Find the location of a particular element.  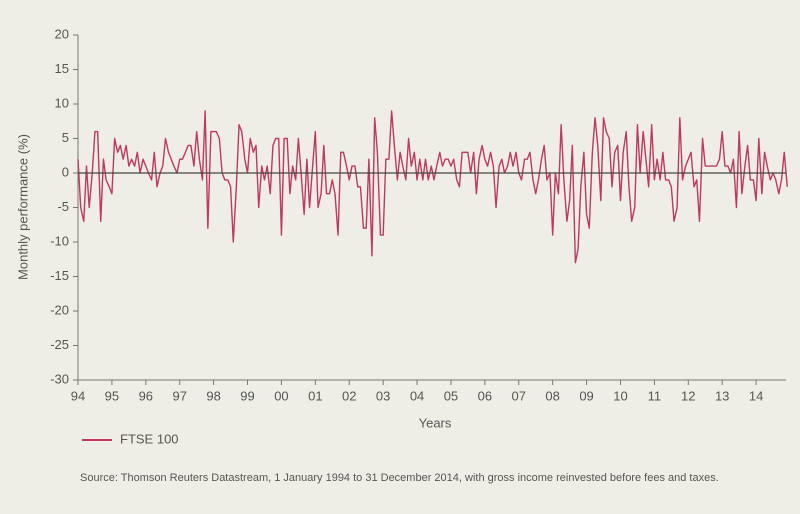

x-tick-label: 11 is located at coordinates (655, 395).